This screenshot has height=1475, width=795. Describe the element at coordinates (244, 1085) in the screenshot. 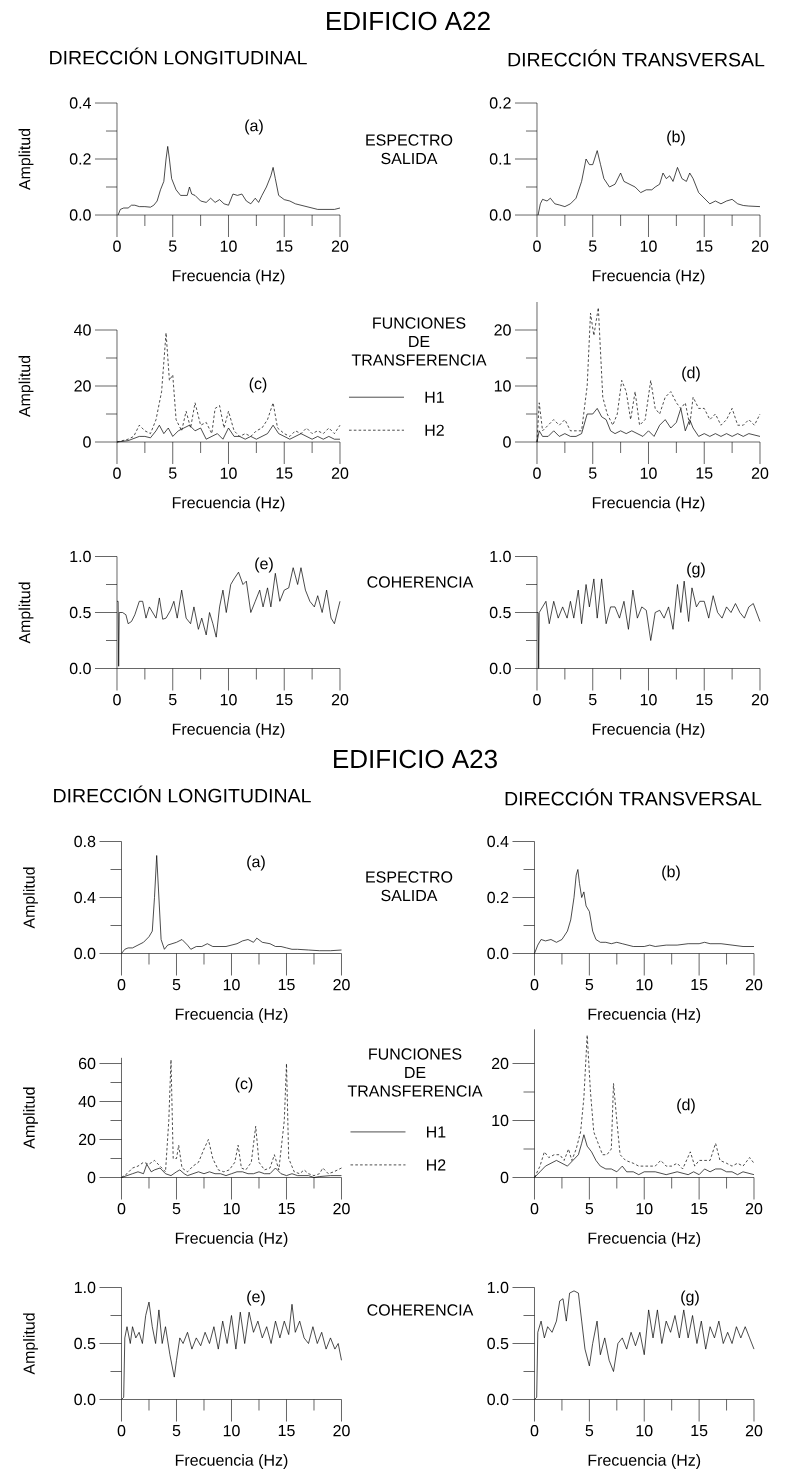

I see `annotation: (c)` at that location.